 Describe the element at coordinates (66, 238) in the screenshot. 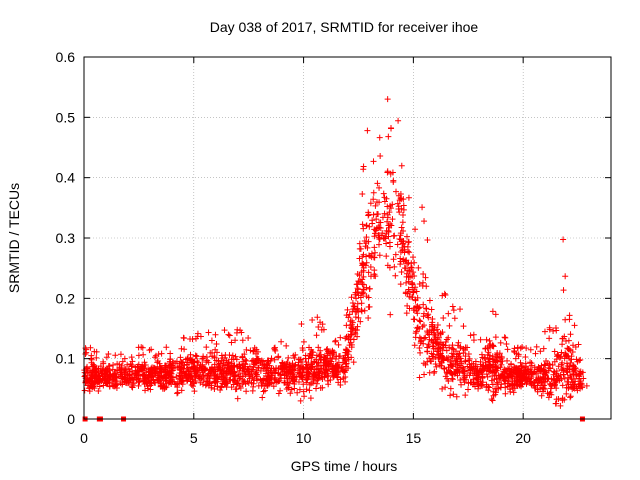

I see `y-tick-label: 0.3` at that location.